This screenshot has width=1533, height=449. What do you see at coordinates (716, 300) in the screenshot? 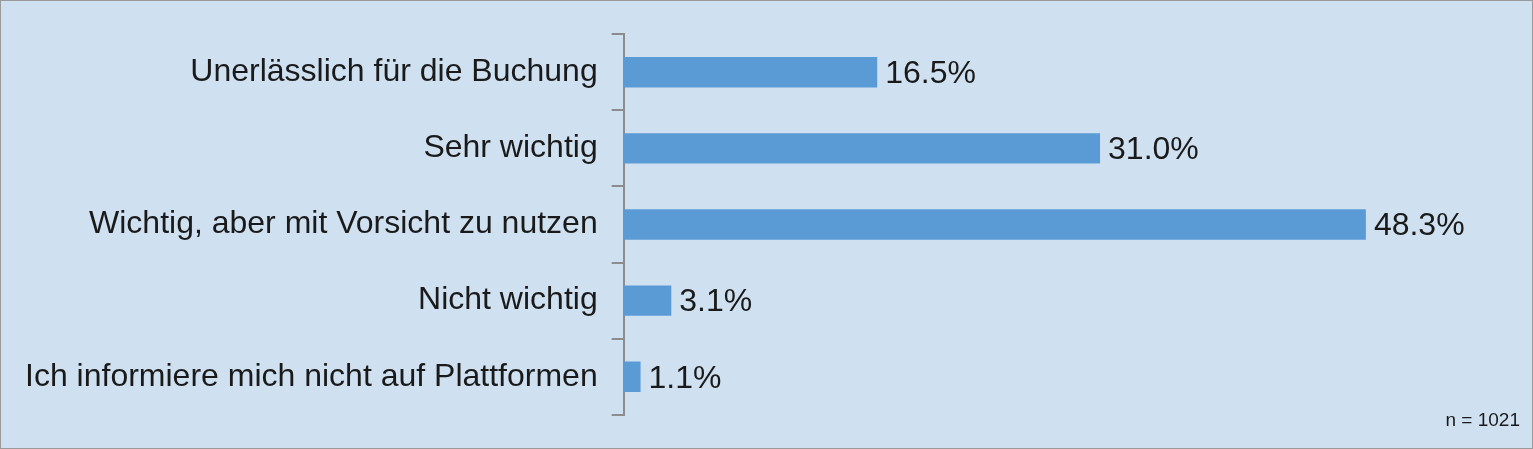
I see `data-label: 3.1%` at bounding box center [716, 300].